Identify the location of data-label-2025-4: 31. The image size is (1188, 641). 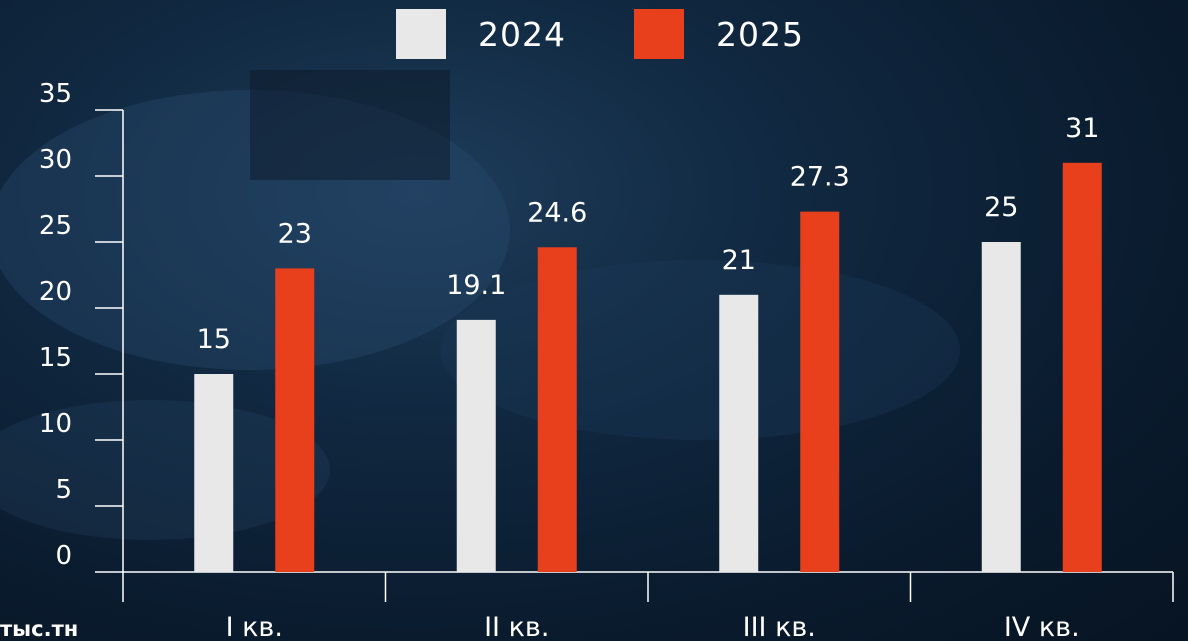
(1082, 128).